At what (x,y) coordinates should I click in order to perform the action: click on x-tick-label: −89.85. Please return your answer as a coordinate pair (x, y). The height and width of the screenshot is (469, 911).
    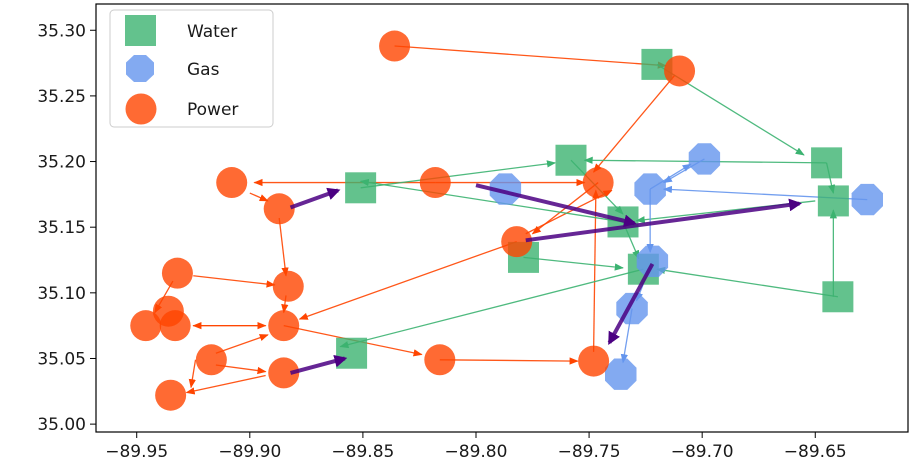
    Looking at the image, I should click on (362, 452).